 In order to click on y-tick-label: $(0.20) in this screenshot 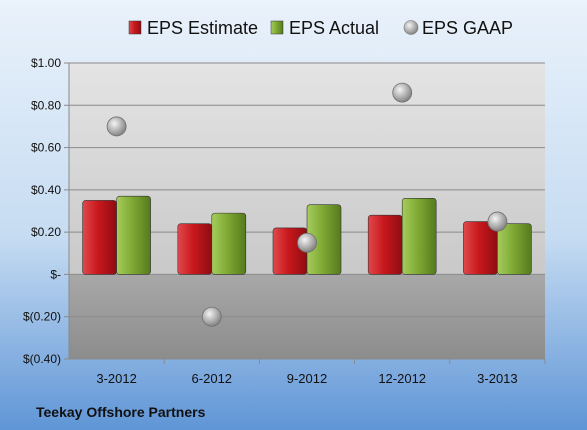, I will do `click(42, 317)`.